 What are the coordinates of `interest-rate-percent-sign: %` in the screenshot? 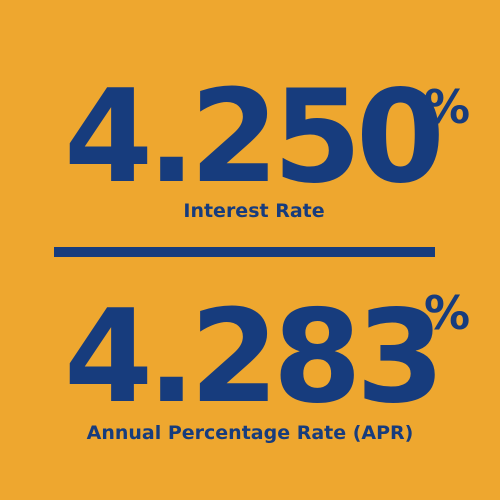 It's located at (447, 107).